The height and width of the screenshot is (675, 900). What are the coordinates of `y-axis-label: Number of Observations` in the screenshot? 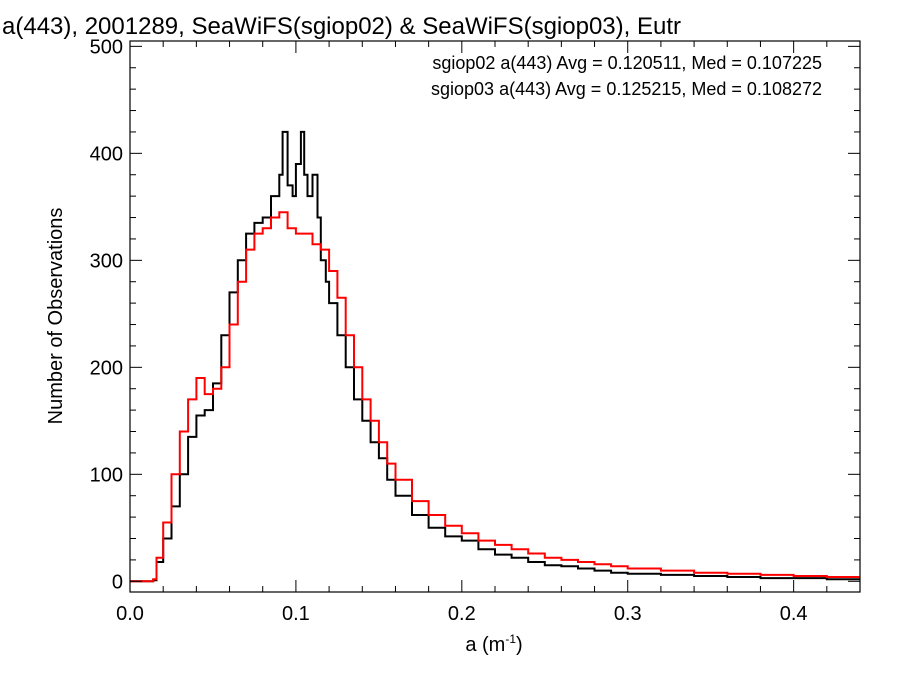 It's located at (56, 316).